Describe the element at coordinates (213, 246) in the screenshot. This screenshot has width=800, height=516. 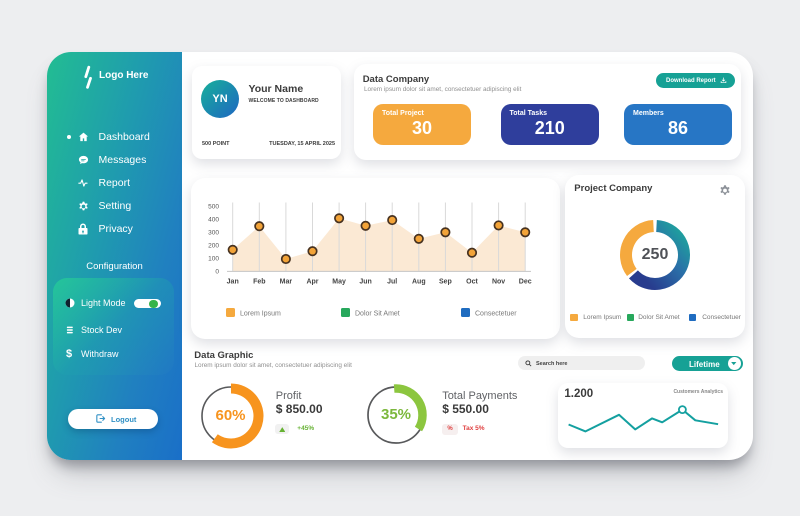
I see `svg-text: 200` at that location.